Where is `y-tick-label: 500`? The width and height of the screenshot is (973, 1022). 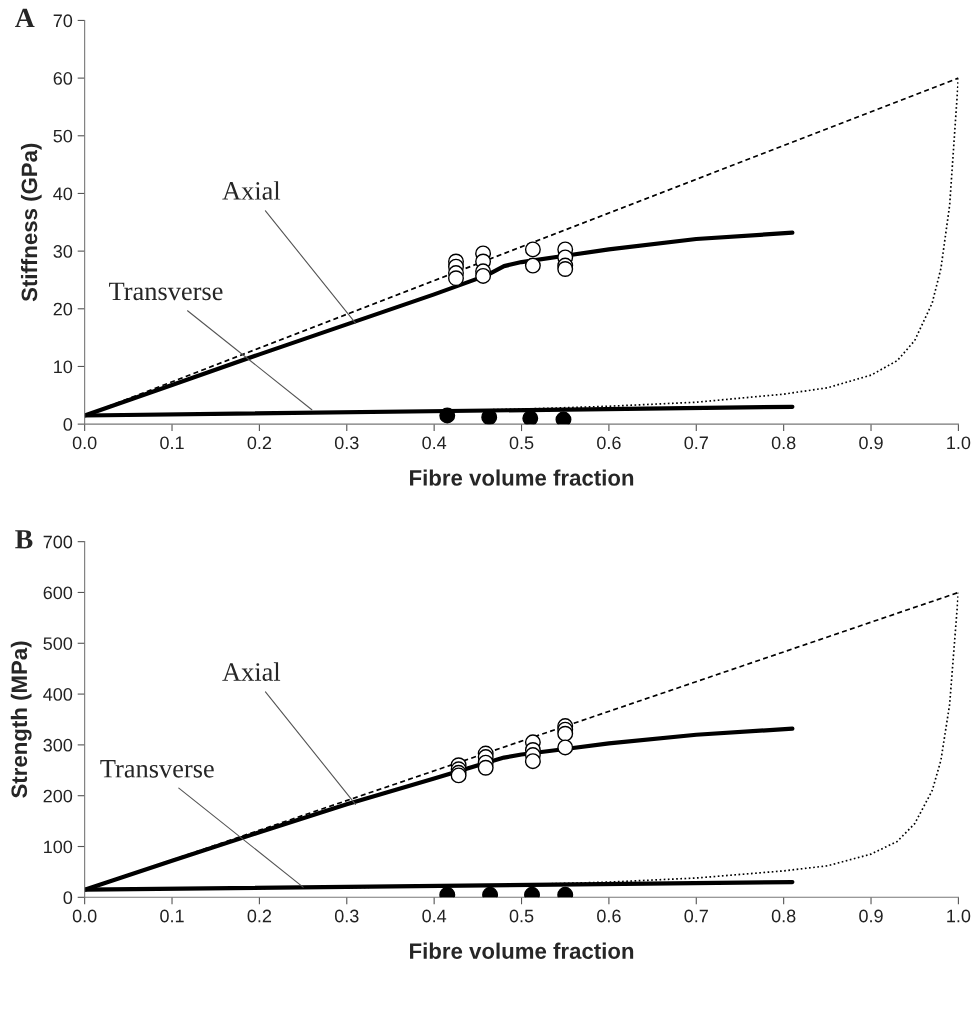
y-tick-label: 500 is located at coordinates (58, 643).